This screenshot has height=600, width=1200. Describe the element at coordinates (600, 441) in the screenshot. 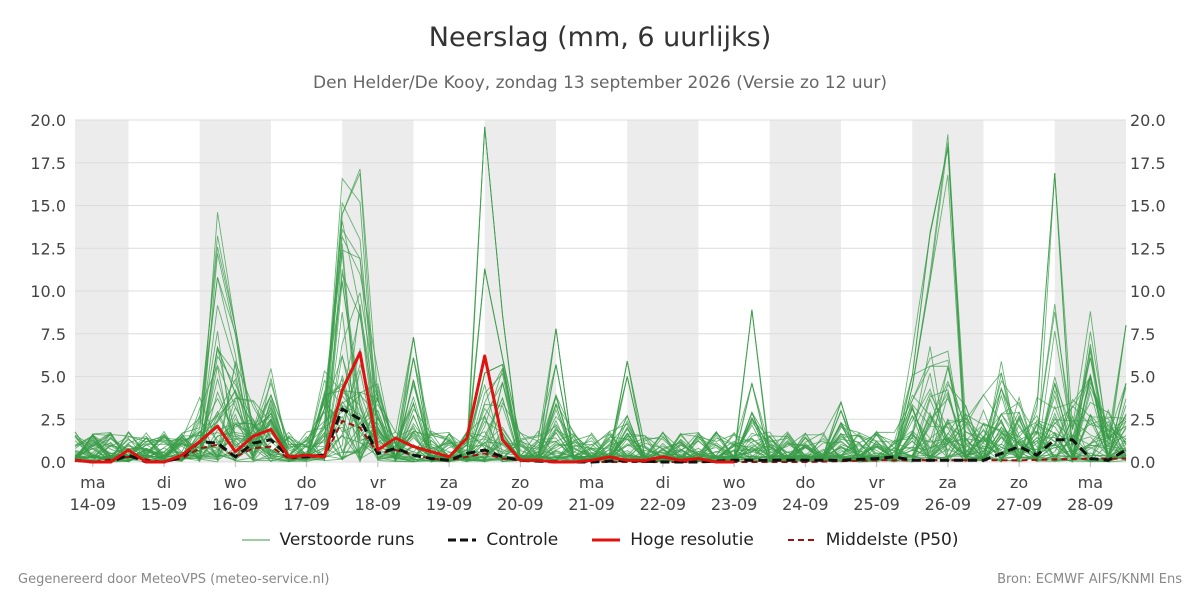

I see `median-line` at that location.